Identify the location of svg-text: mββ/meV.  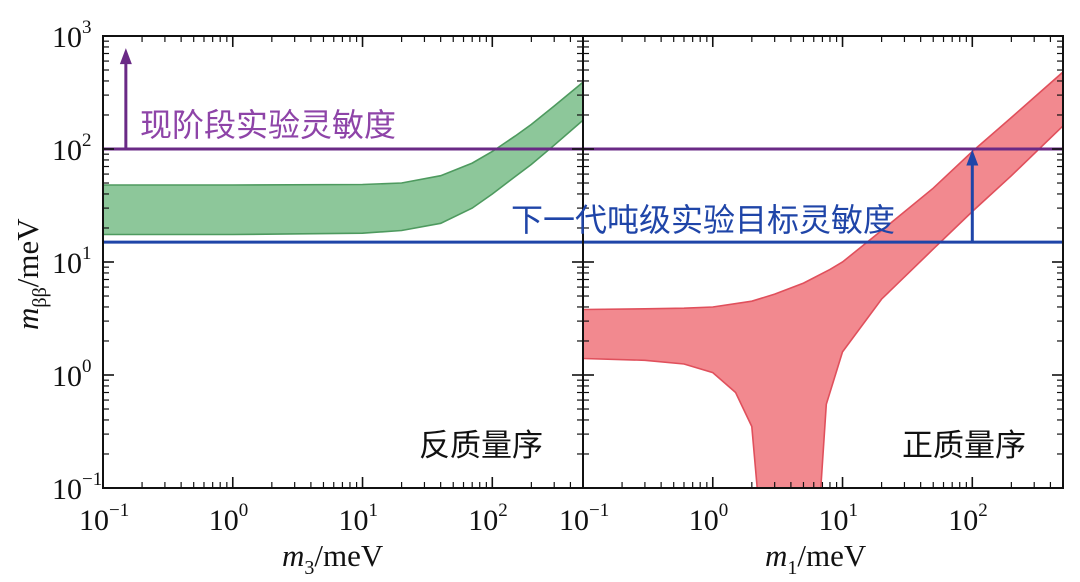
(30, 274).